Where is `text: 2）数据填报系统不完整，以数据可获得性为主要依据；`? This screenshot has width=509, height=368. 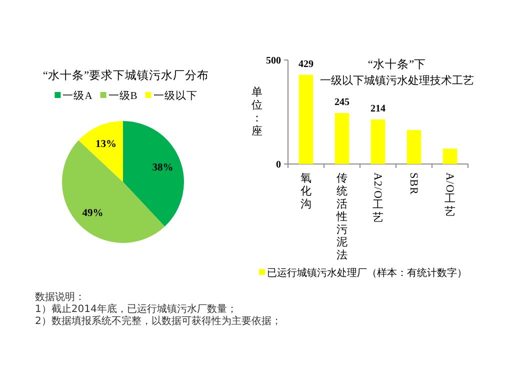
text: 2）数据填报系统不完整，以数据可获得性为主要依据； is located at coordinates (158, 321).